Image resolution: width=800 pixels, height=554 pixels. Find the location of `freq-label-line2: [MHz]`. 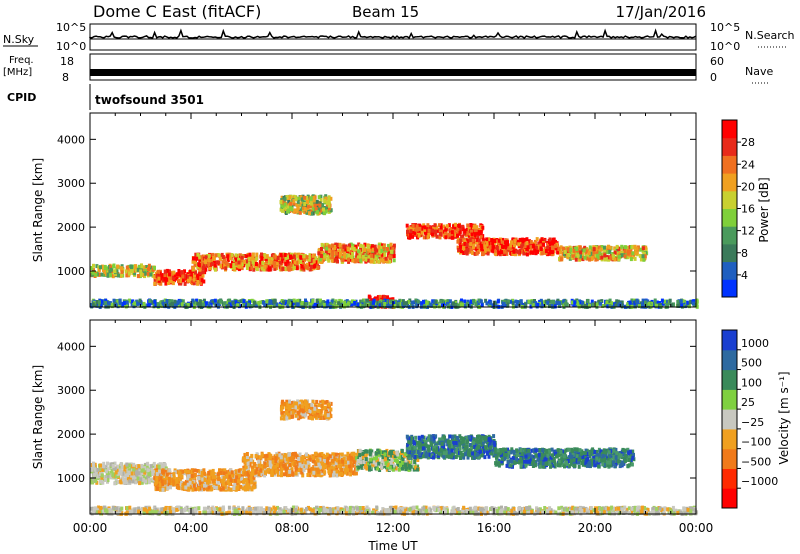

freq-label-line2: [MHz] is located at coordinates (17, 72).